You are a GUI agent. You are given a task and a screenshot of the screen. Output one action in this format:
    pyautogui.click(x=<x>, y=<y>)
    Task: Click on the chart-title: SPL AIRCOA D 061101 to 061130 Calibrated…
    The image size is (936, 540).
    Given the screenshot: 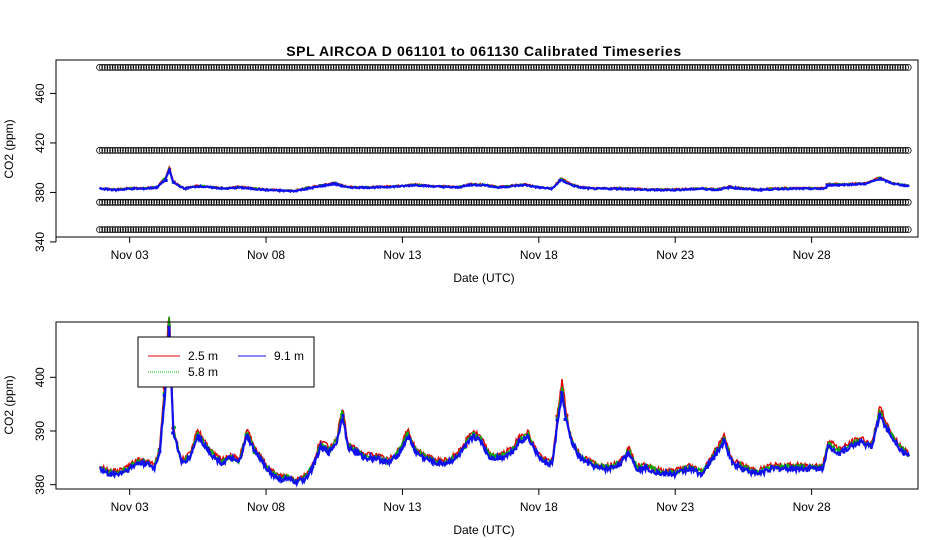 What is the action you would take?
    pyautogui.click(x=484, y=51)
    